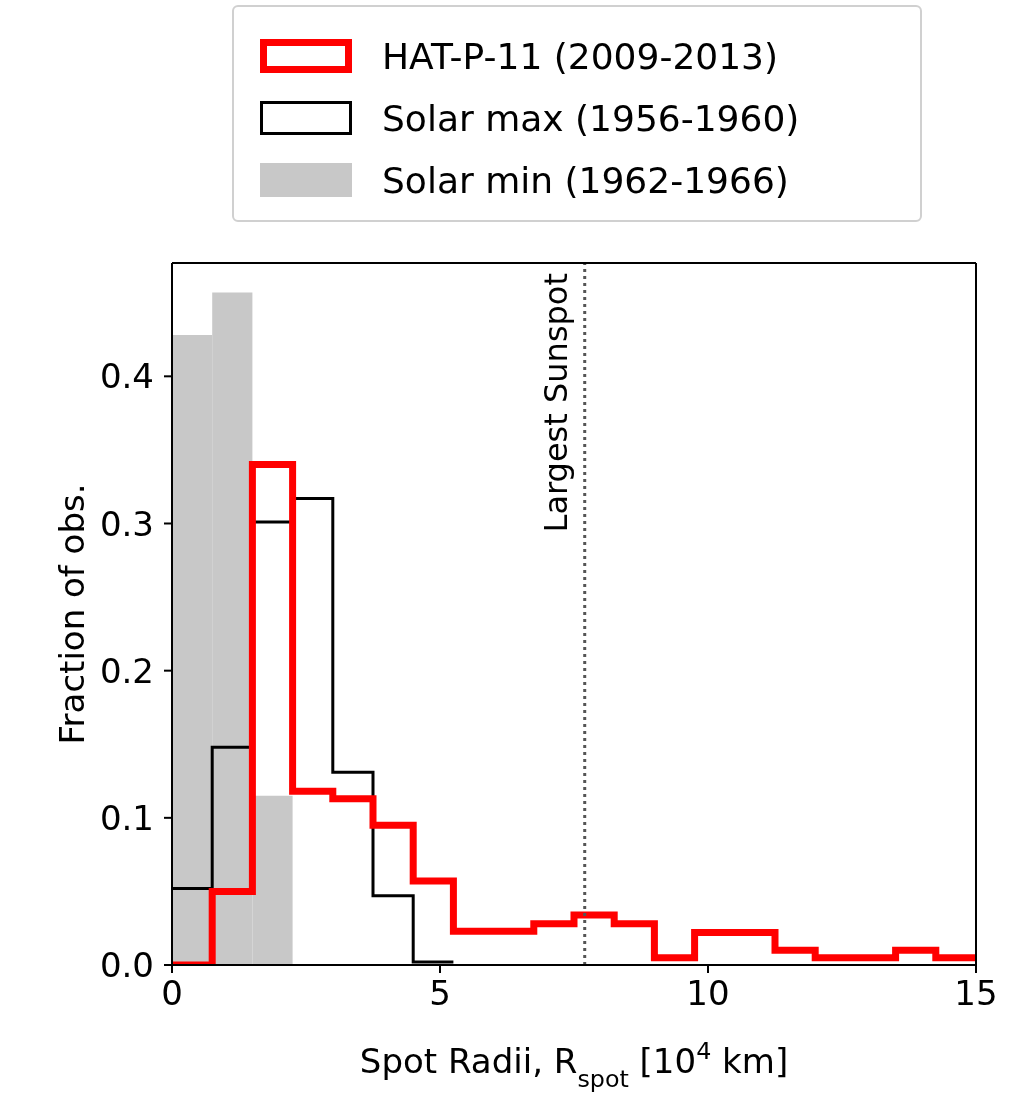 The width and height of the screenshot is (1012, 1103). What do you see at coordinates (126, 817) in the screenshot?
I see `y-tick-label: 0.1` at bounding box center [126, 817].